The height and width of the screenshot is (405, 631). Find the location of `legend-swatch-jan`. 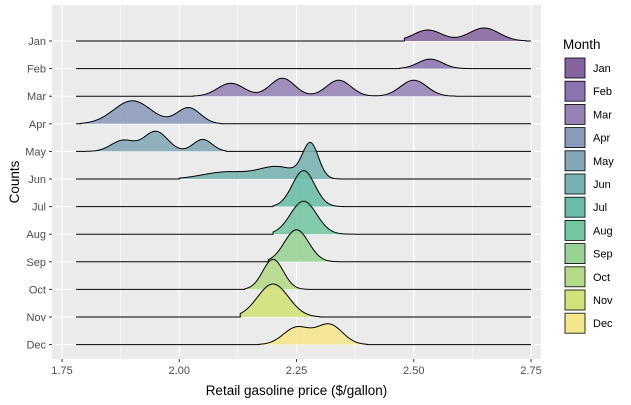

legend-swatch-jan is located at coordinates (575, 68).